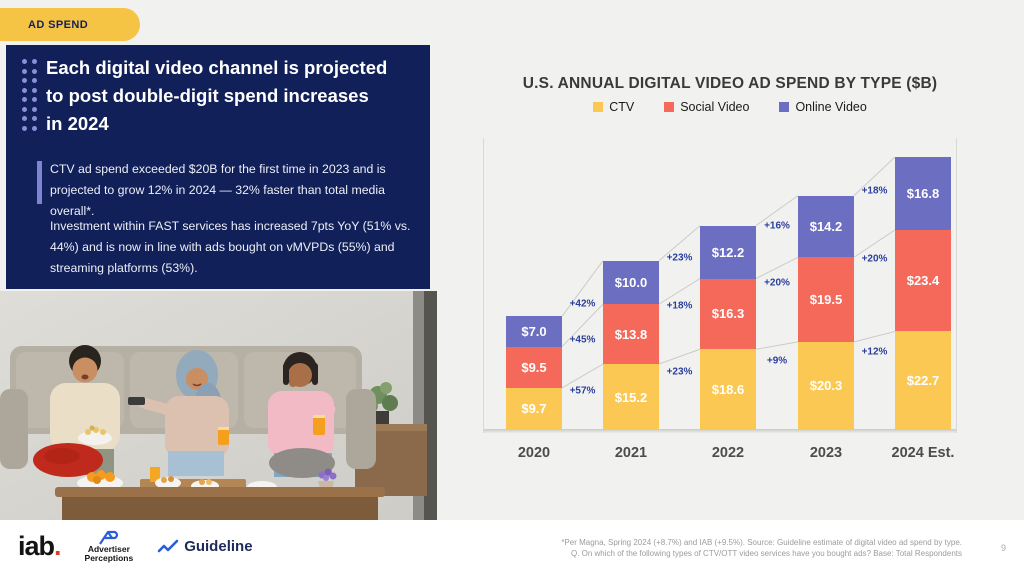 Image resolution: width=1024 pixels, height=575 pixels. Describe the element at coordinates (622, 107) in the screenshot. I see `legend-label: CTV` at that location.